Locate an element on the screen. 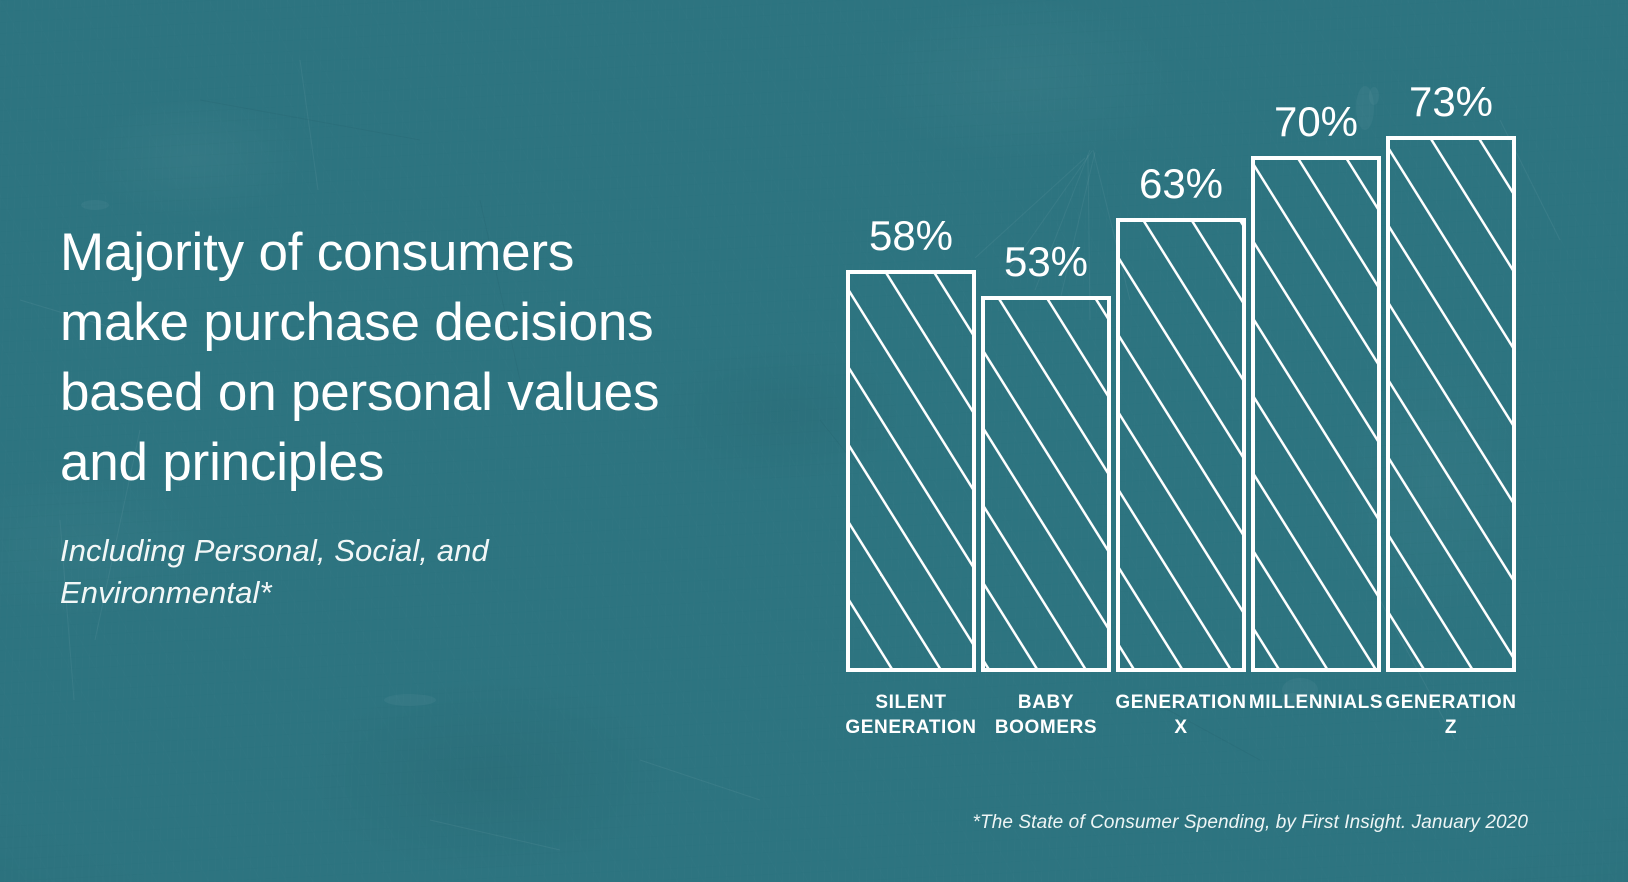 The height and width of the screenshot is (882, 1628). bar-category-label-line2: GENERATION is located at coordinates (910, 727).